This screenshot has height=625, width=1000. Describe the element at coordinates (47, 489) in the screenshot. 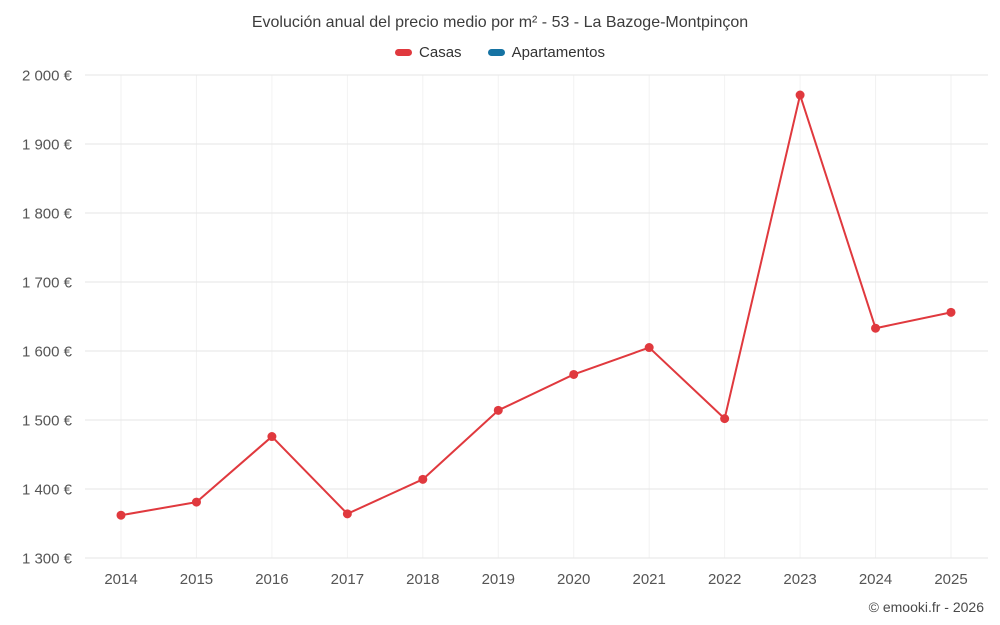

I see `y-tick-label: 1 400 €` at that location.